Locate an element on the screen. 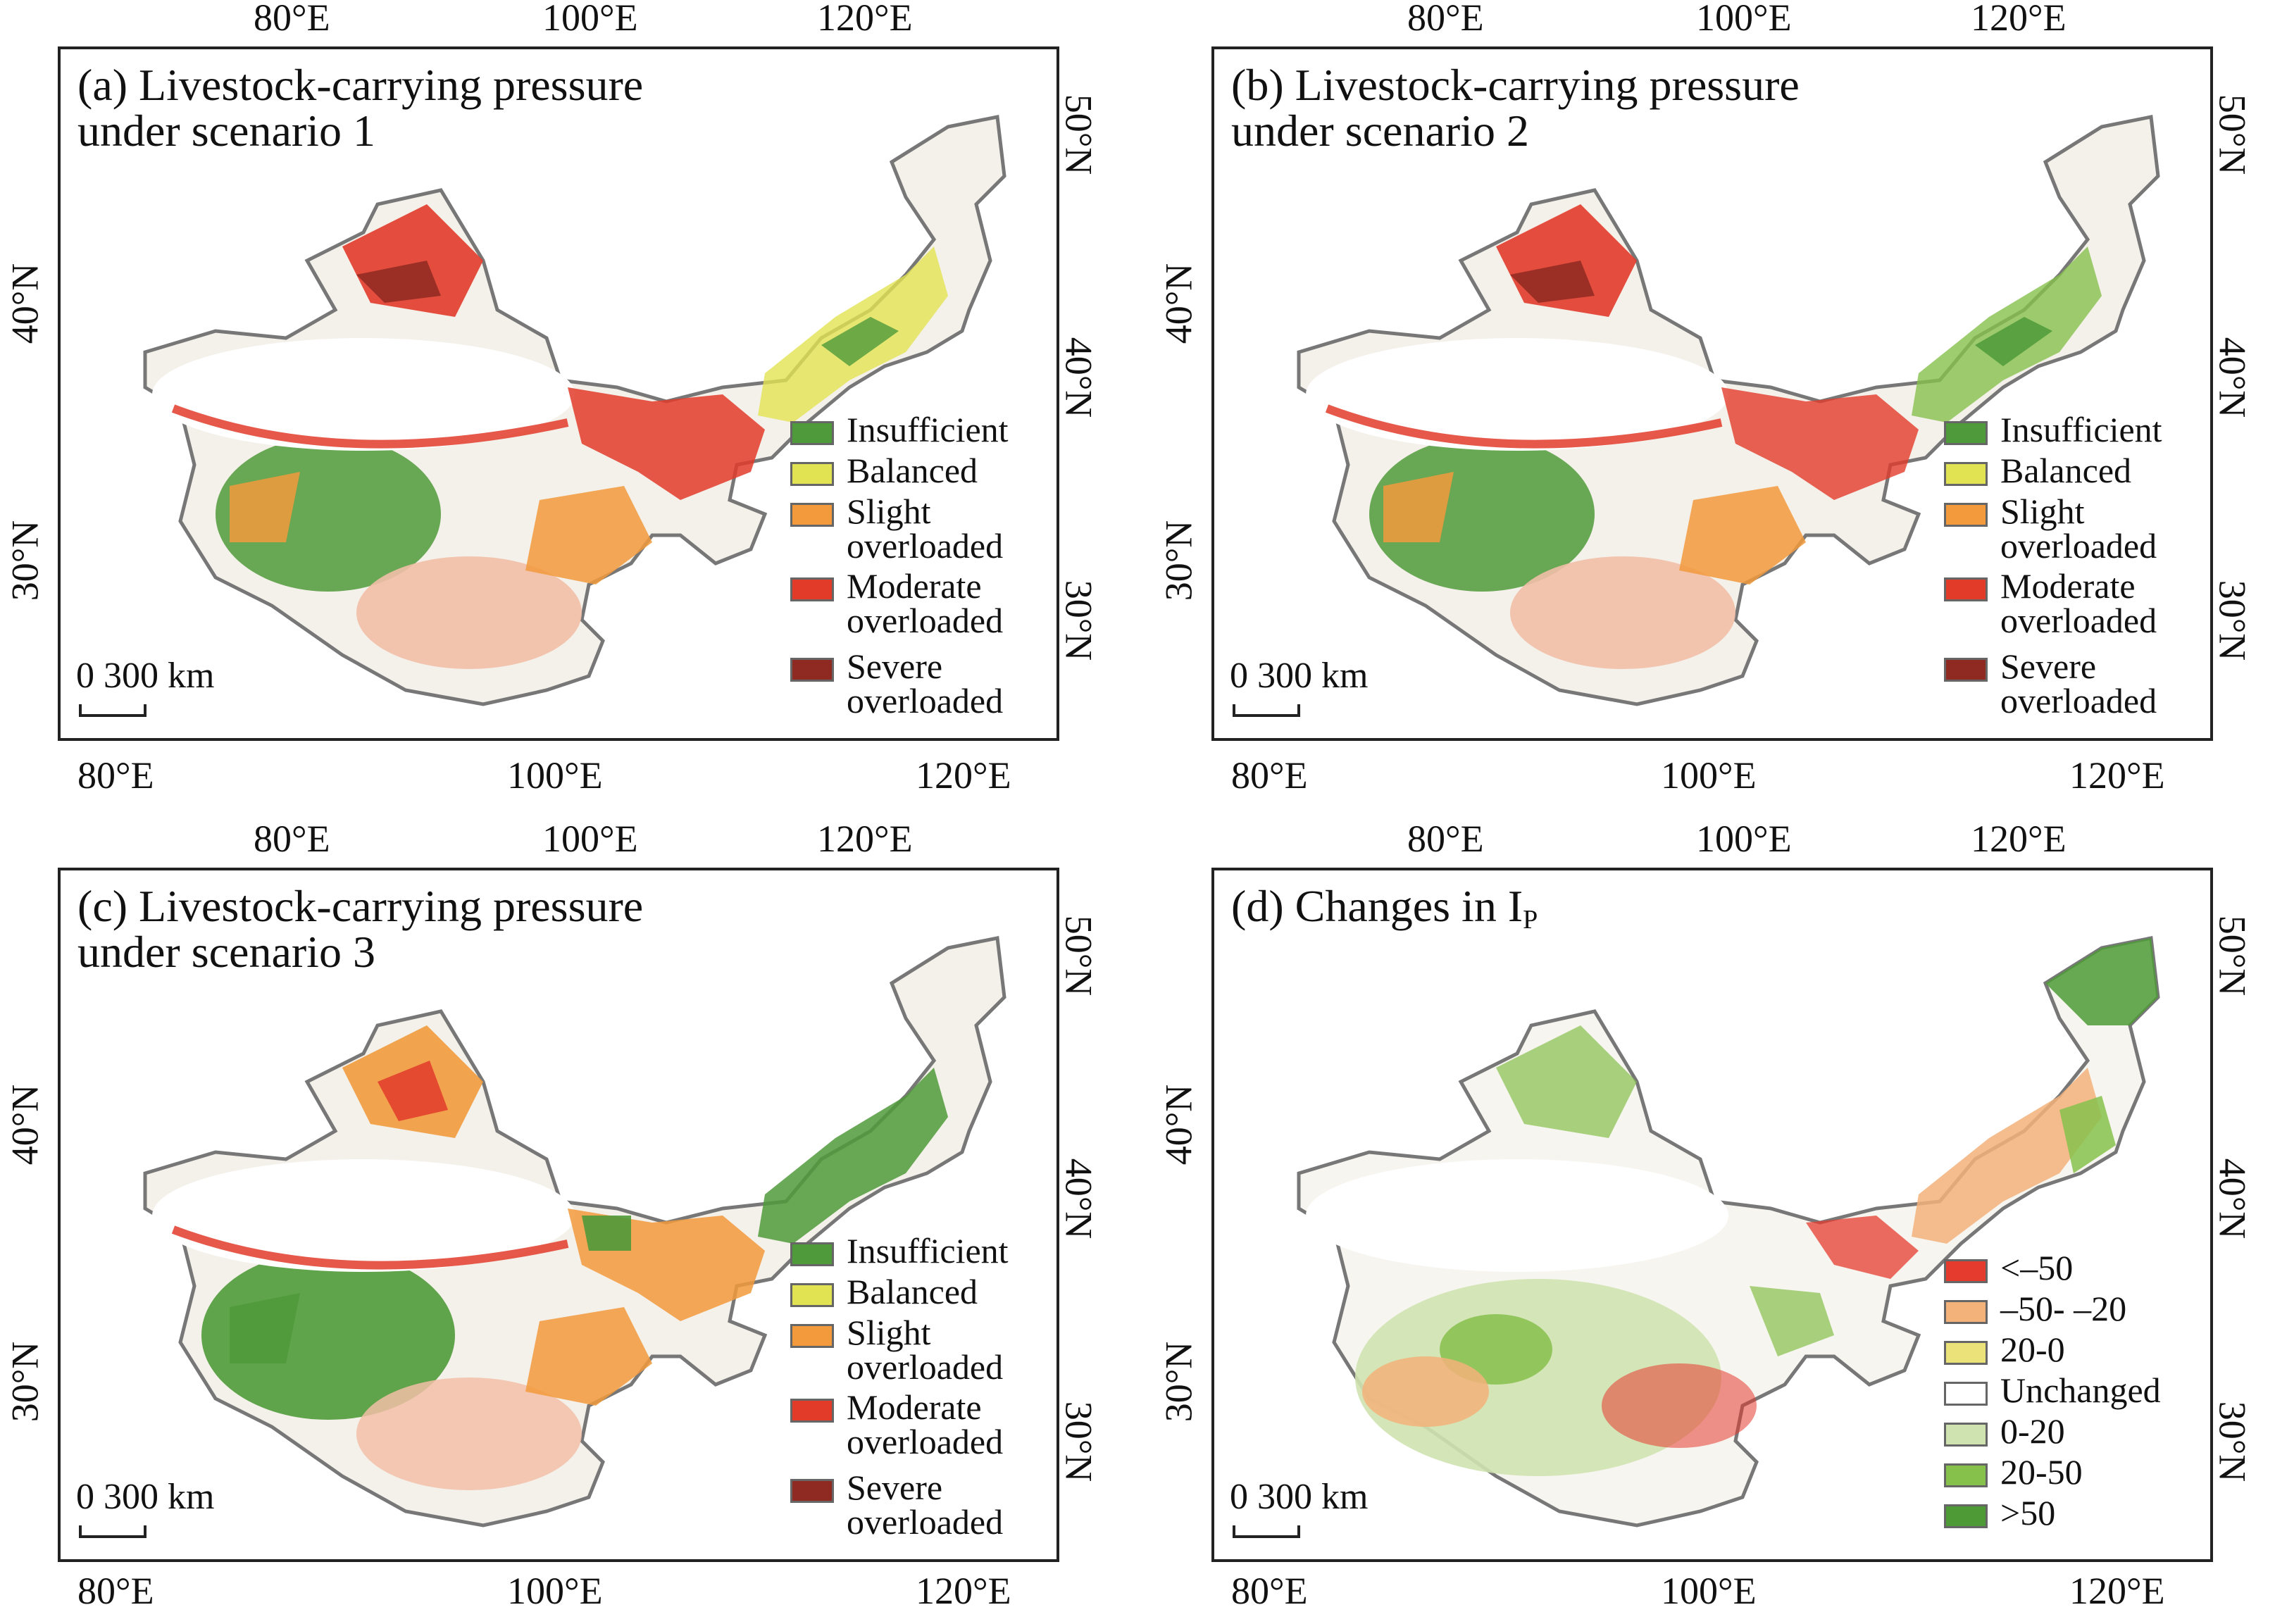 This screenshot has height=1624, width=2275. tick-right-c-1: 50°N is located at coordinates (1078, 956).